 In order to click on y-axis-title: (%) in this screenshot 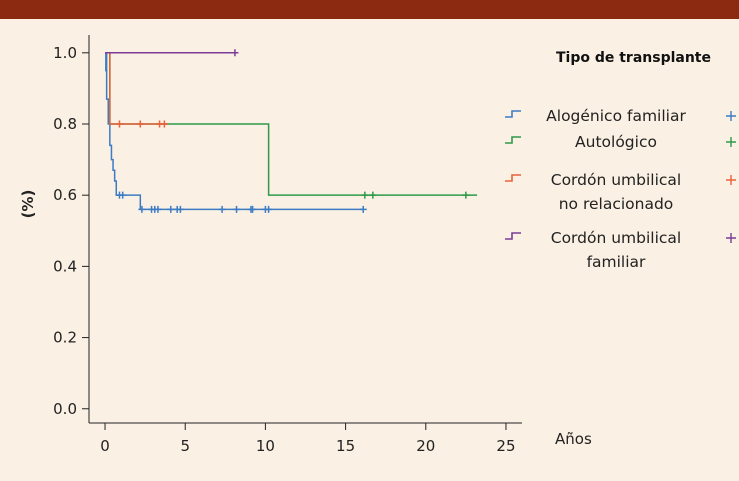, I will do `click(28, 204)`.